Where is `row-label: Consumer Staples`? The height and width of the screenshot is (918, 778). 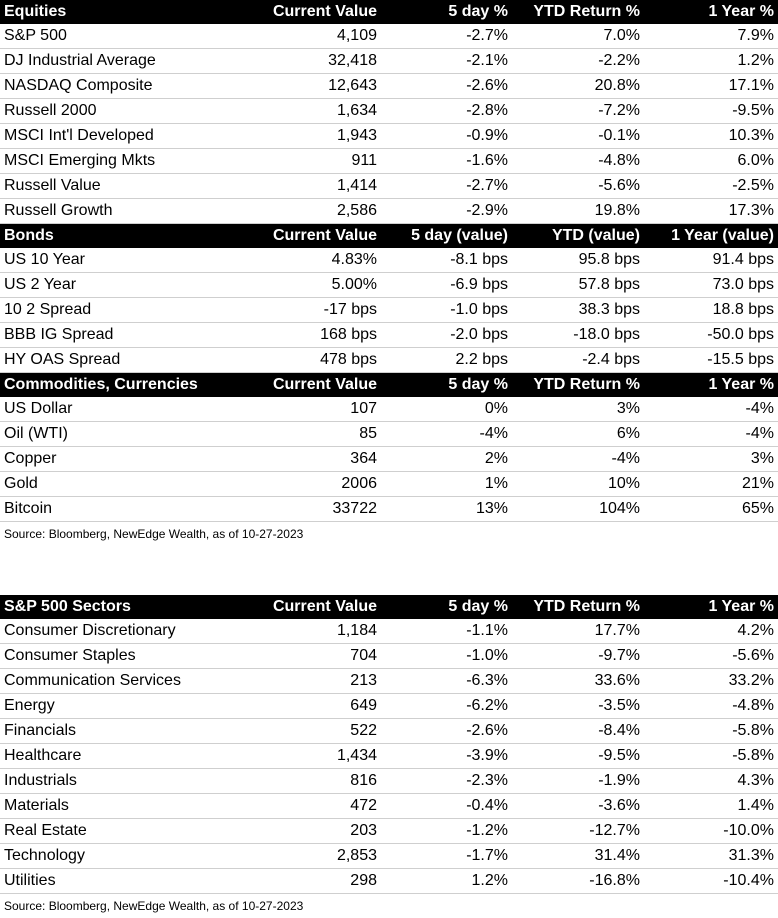
row-label: Consumer Staples is located at coordinates (132, 656).